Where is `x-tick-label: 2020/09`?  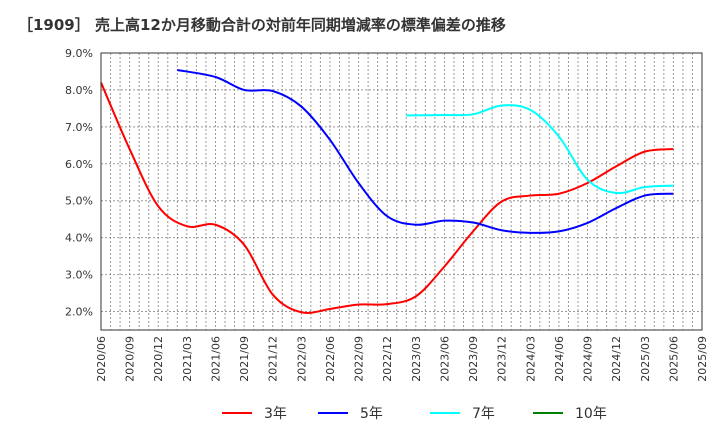
x-tick-label: 2020/09 is located at coordinates (130, 359).